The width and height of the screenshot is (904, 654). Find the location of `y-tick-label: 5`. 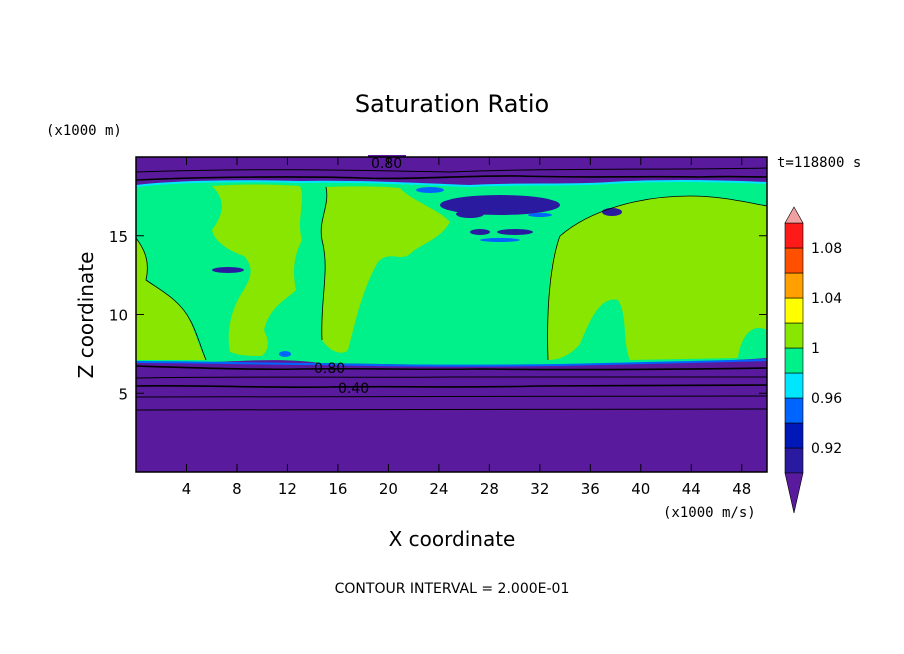

y-tick-label: 5 is located at coordinates (123, 394).